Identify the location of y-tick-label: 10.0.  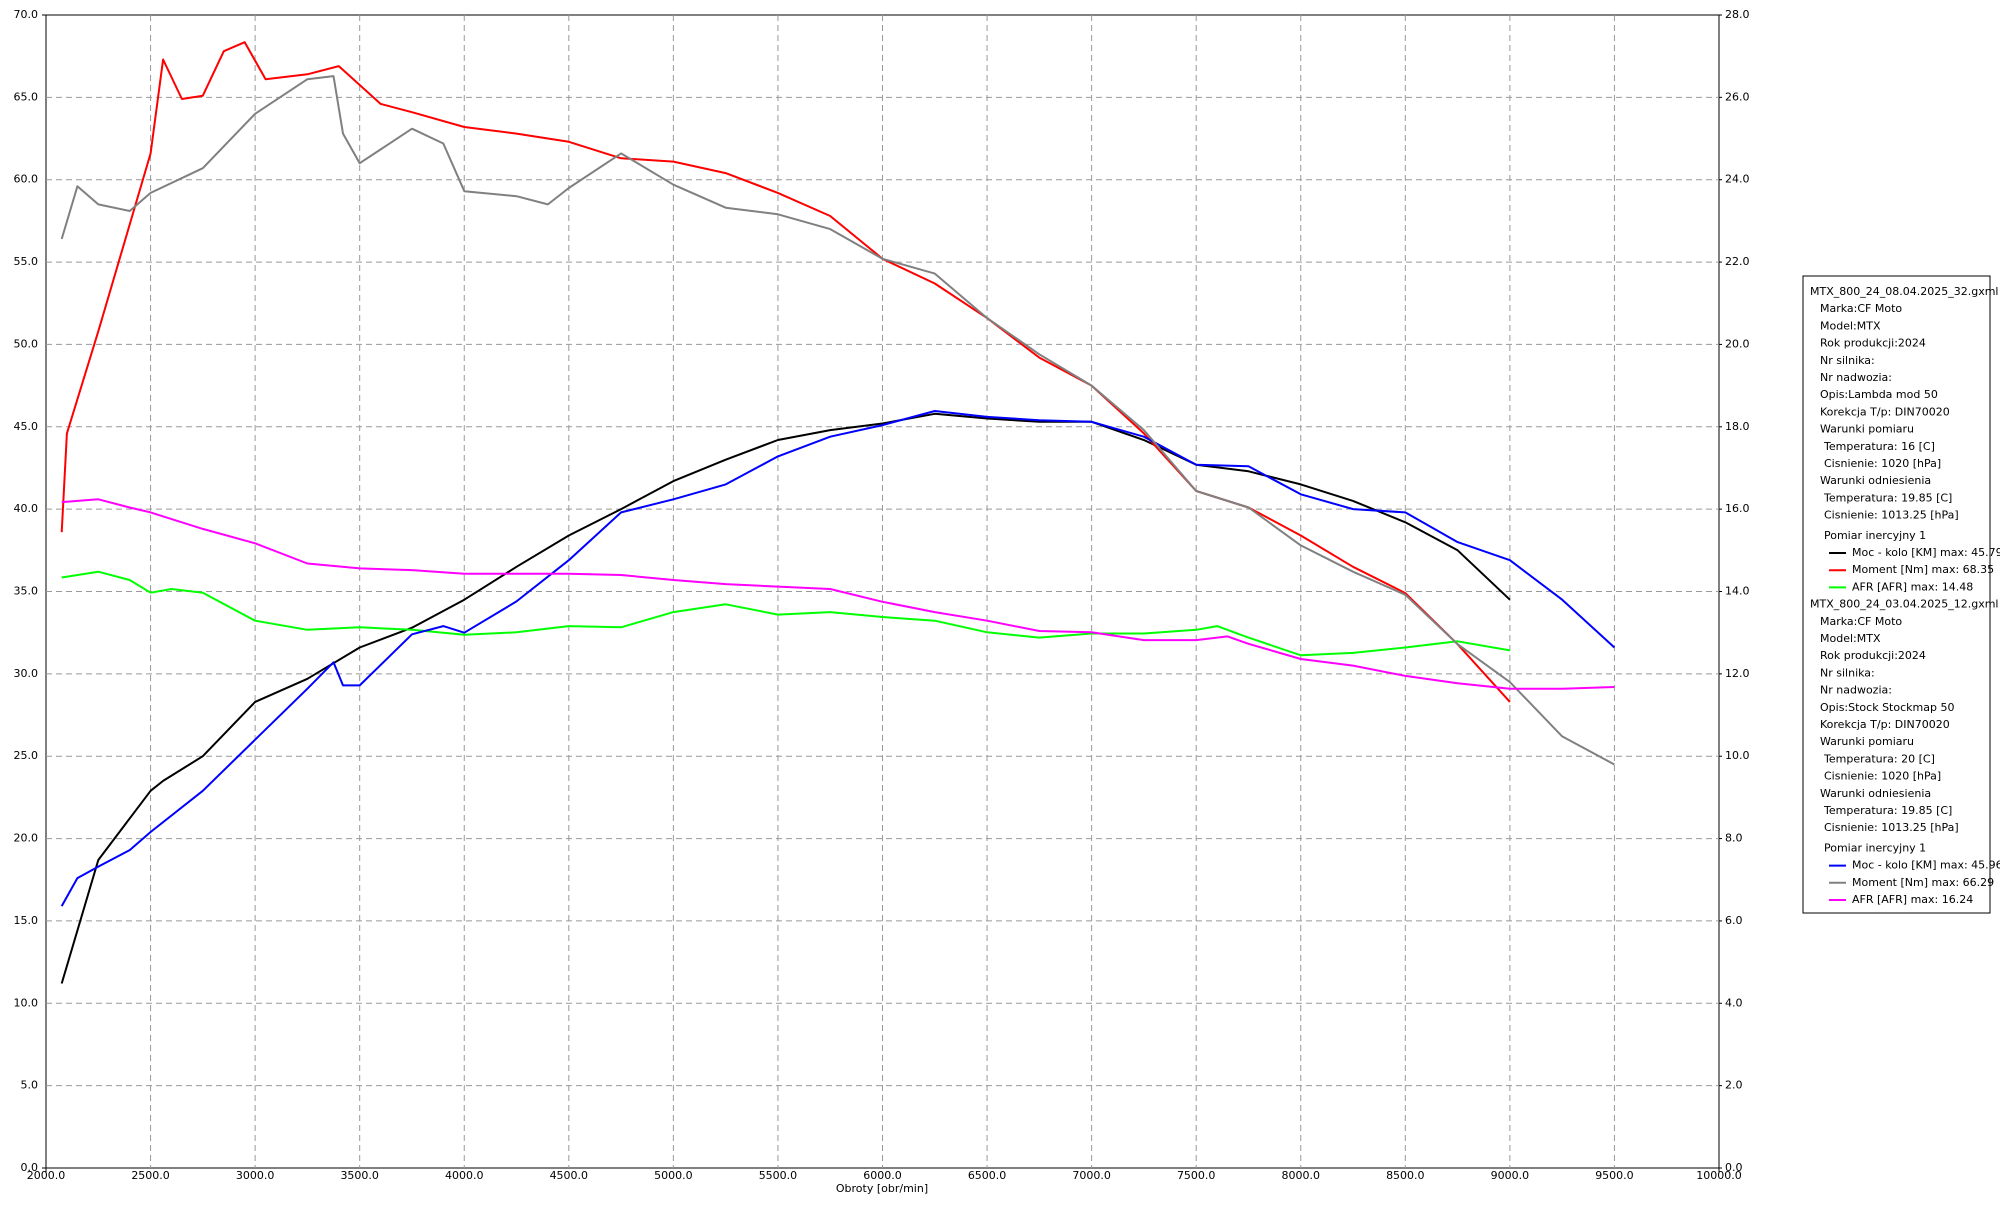
(26, 1002).